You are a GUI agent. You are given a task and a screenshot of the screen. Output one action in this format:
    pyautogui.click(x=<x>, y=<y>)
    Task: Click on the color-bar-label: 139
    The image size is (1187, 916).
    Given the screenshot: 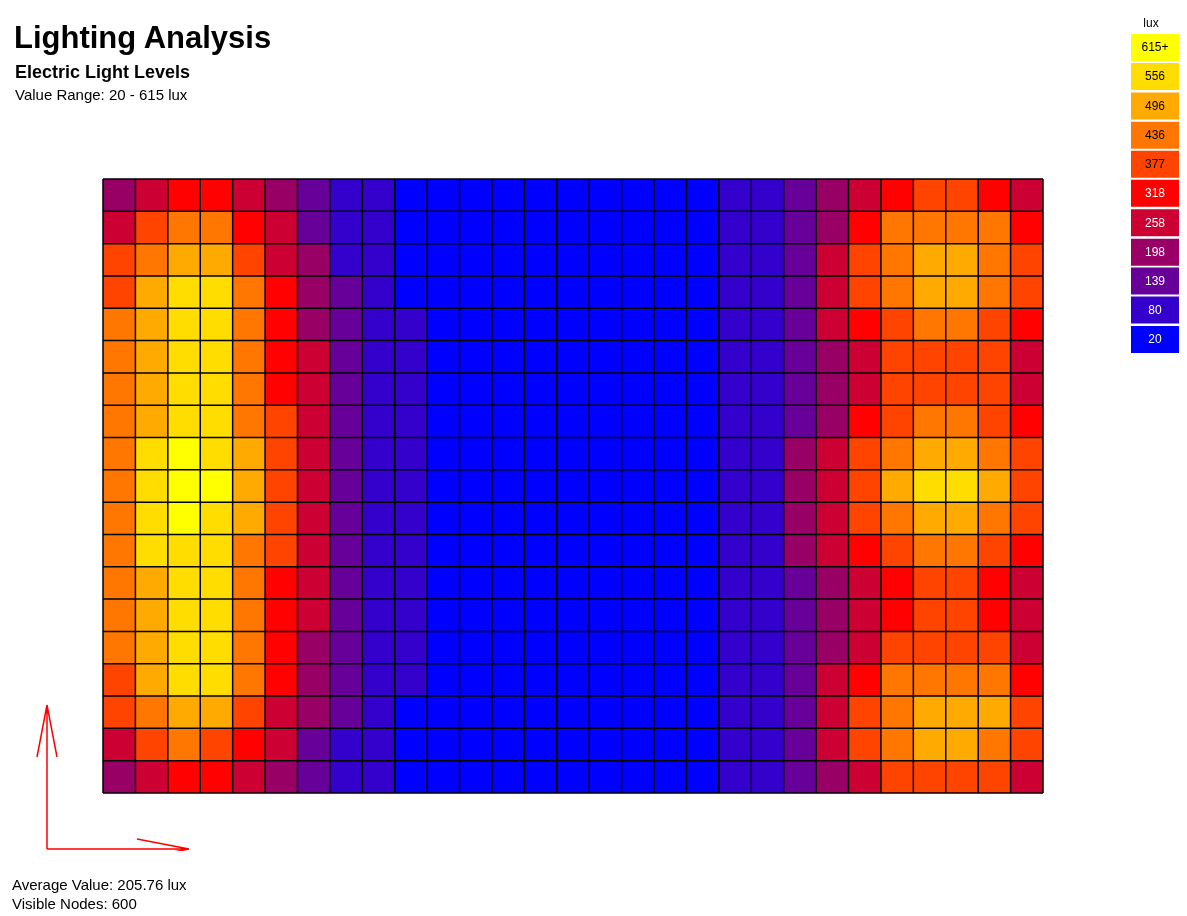 What is the action you would take?
    pyautogui.click(x=1155, y=280)
    